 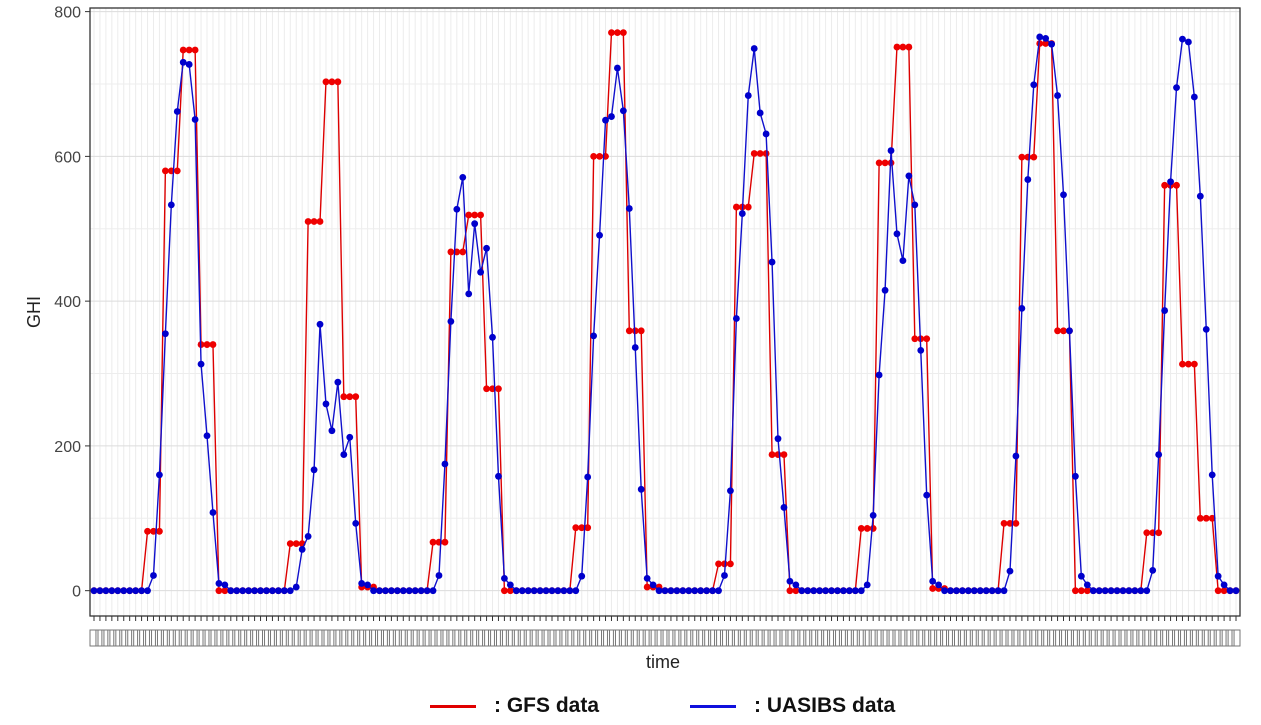 I want to click on y-tick-label: 600, so click(x=67, y=157).